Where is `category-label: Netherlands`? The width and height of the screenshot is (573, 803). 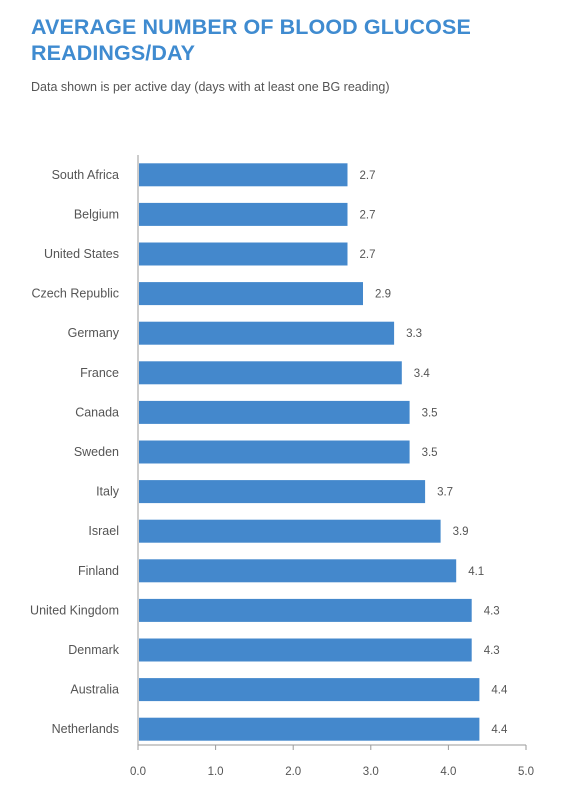 category-label: Netherlands is located at coordinates (85, 729).